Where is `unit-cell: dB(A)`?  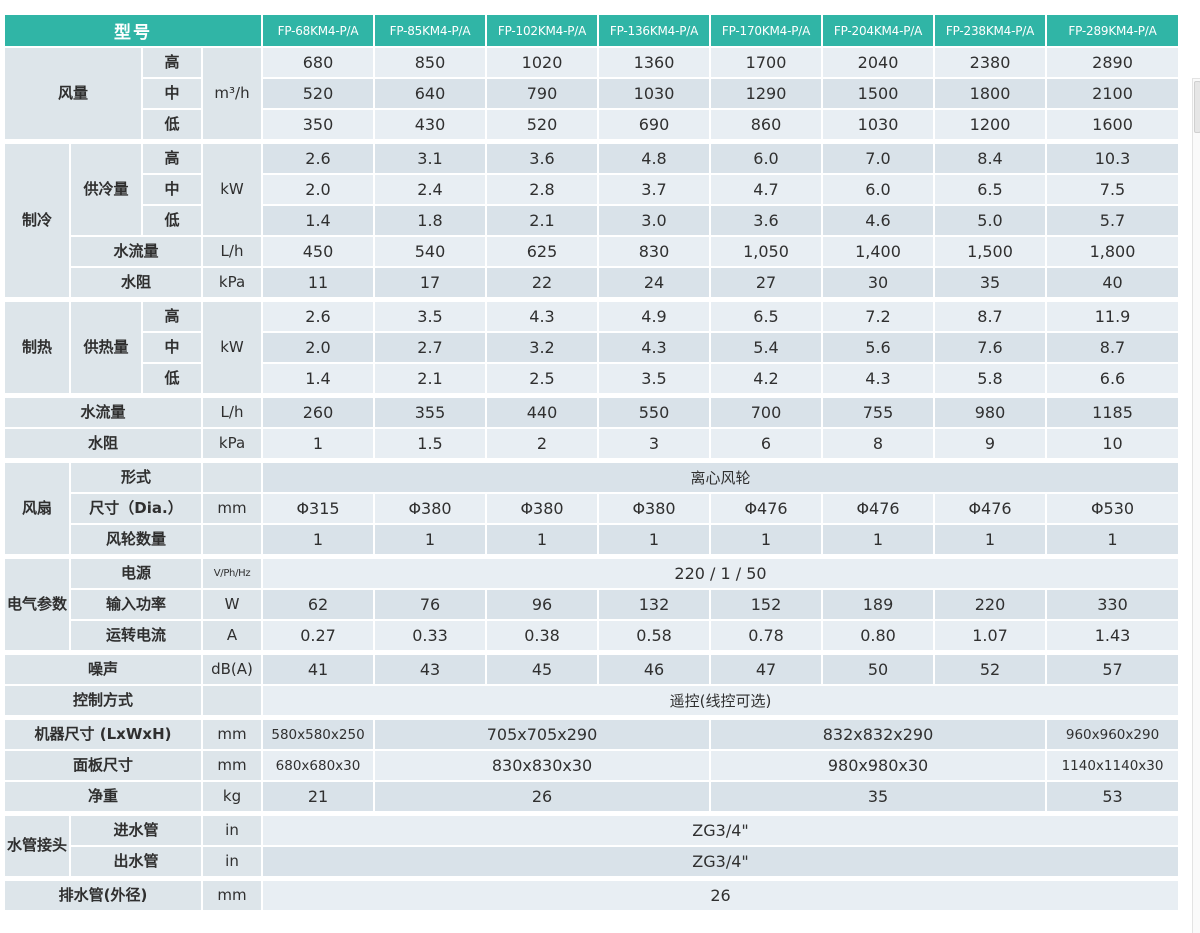 unit-cell: dB(A) is located at coordinates (232, 668).